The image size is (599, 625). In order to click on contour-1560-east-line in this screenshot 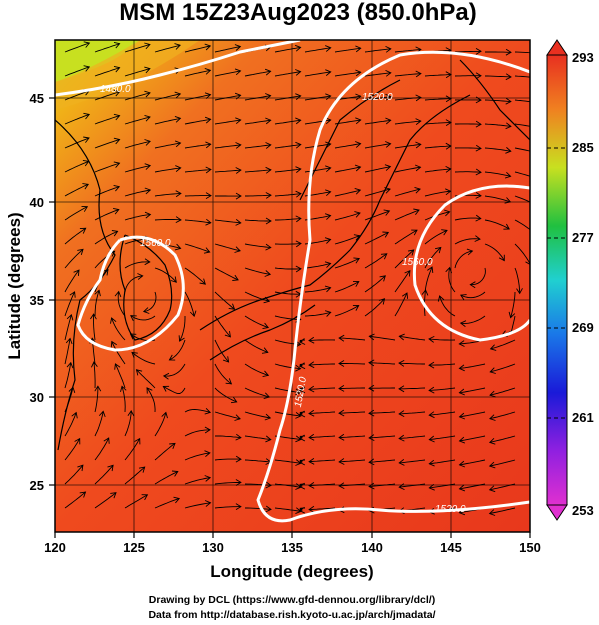, I will do `click(471, 263)`.